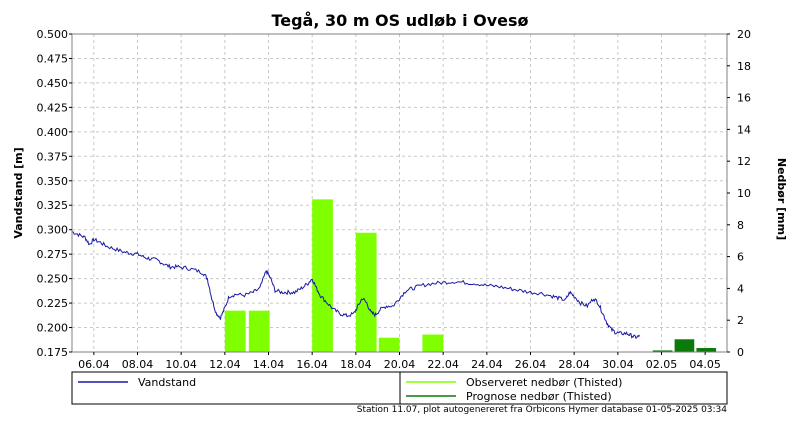 The height and width of the screenshot is (425, 800). What do you see at coordinates (334, 275) in the screenshot?
I see `observed-precip-bars` at bounding box center [334, 275].